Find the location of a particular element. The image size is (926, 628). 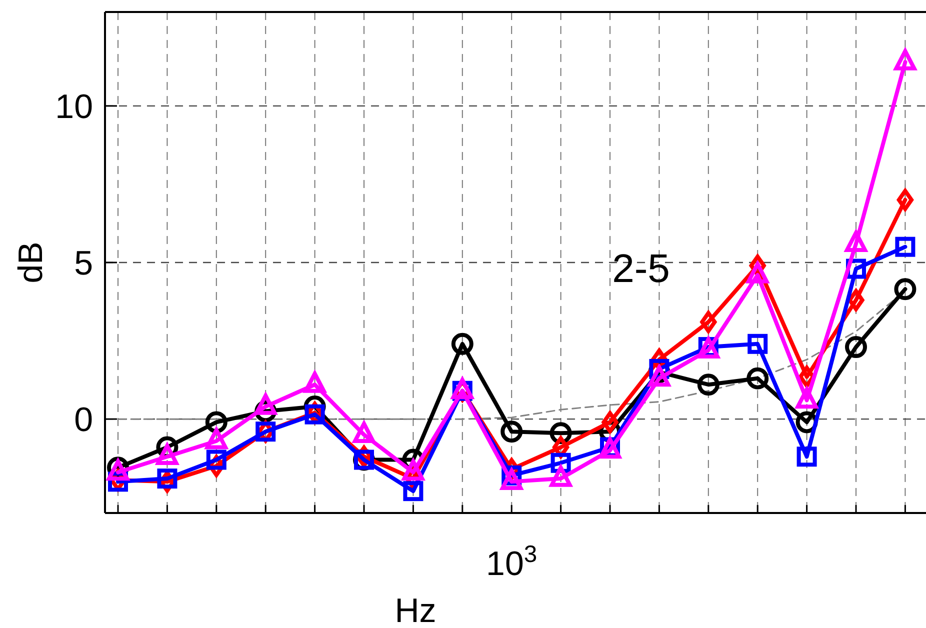

x-axis-title: Hz is located at coordinates (415, 610).